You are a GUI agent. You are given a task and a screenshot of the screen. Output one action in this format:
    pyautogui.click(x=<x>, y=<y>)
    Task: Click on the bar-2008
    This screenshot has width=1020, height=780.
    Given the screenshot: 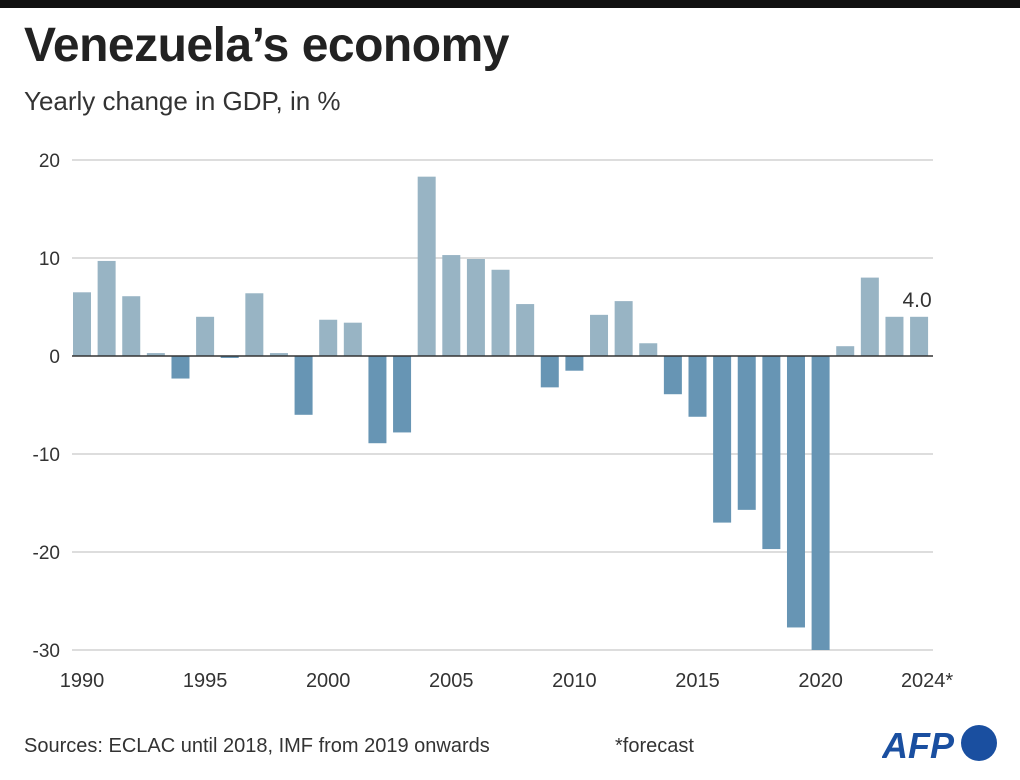 What is the action you would take?
    pyautogui.click(x=525, y=330)
    